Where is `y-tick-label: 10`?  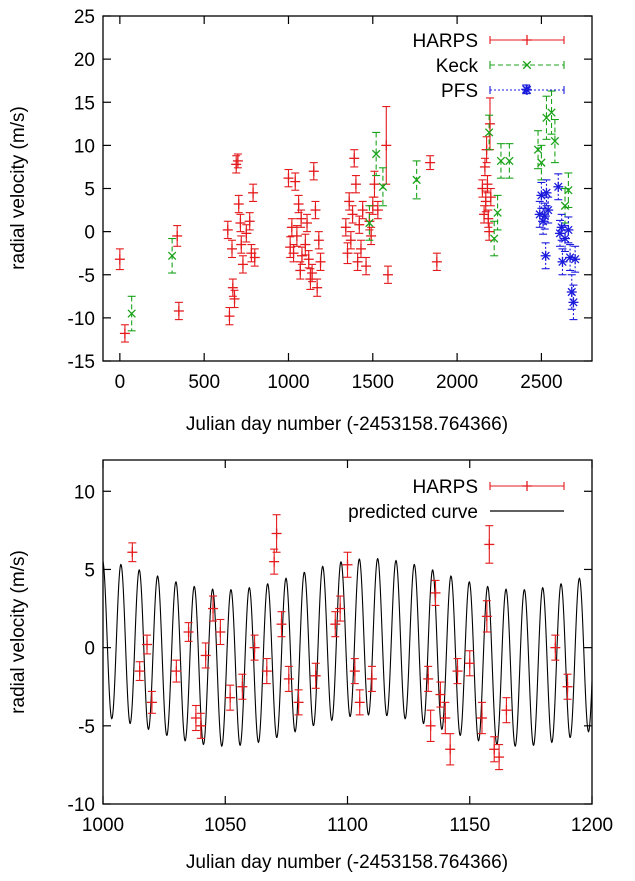
y-tick-label: 10 is located at coordinates (84, 492).